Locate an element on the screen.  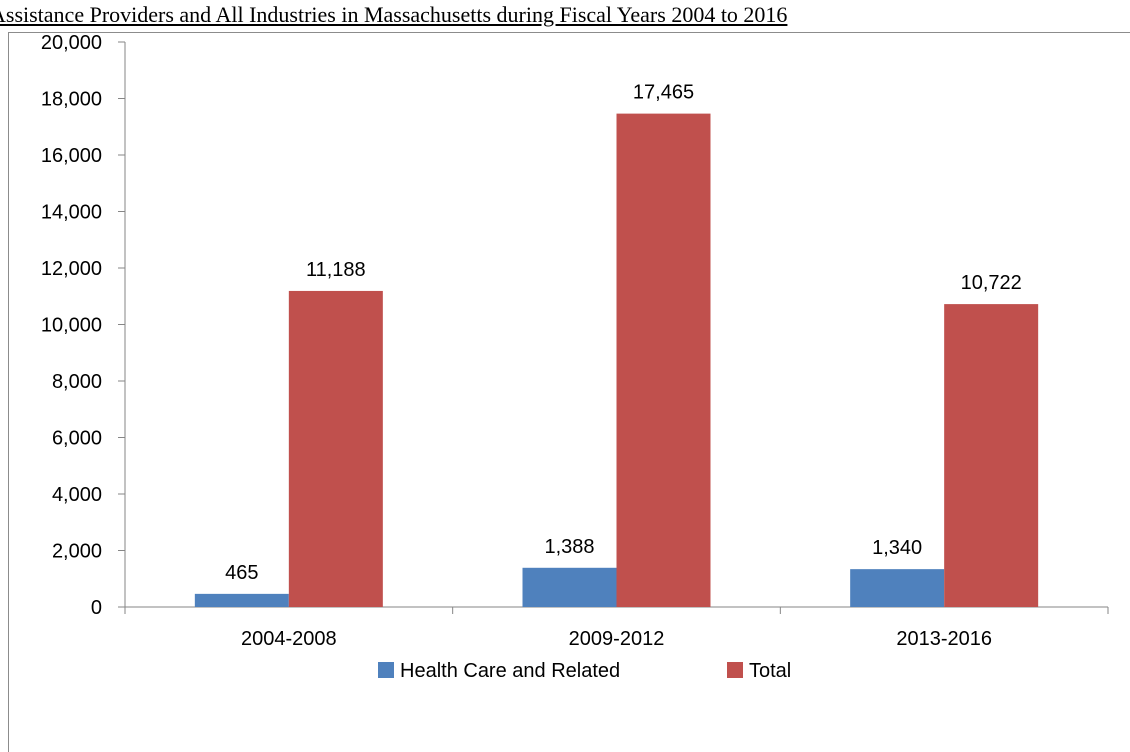
y-tick-label: 2,000 is located at coordinates (77, 552).